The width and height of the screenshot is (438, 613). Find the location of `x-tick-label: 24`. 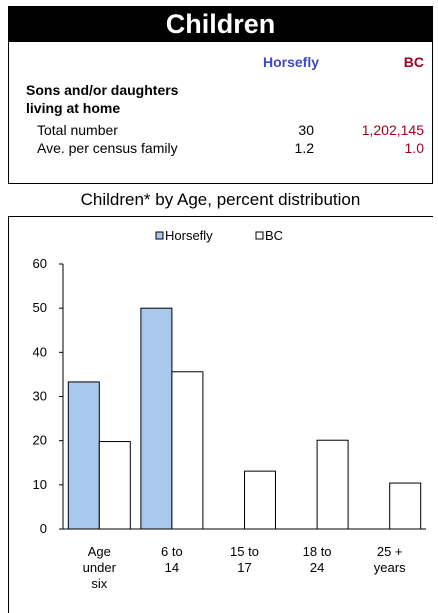

x-tick-label: 24 is located at coordinates (317, 567).